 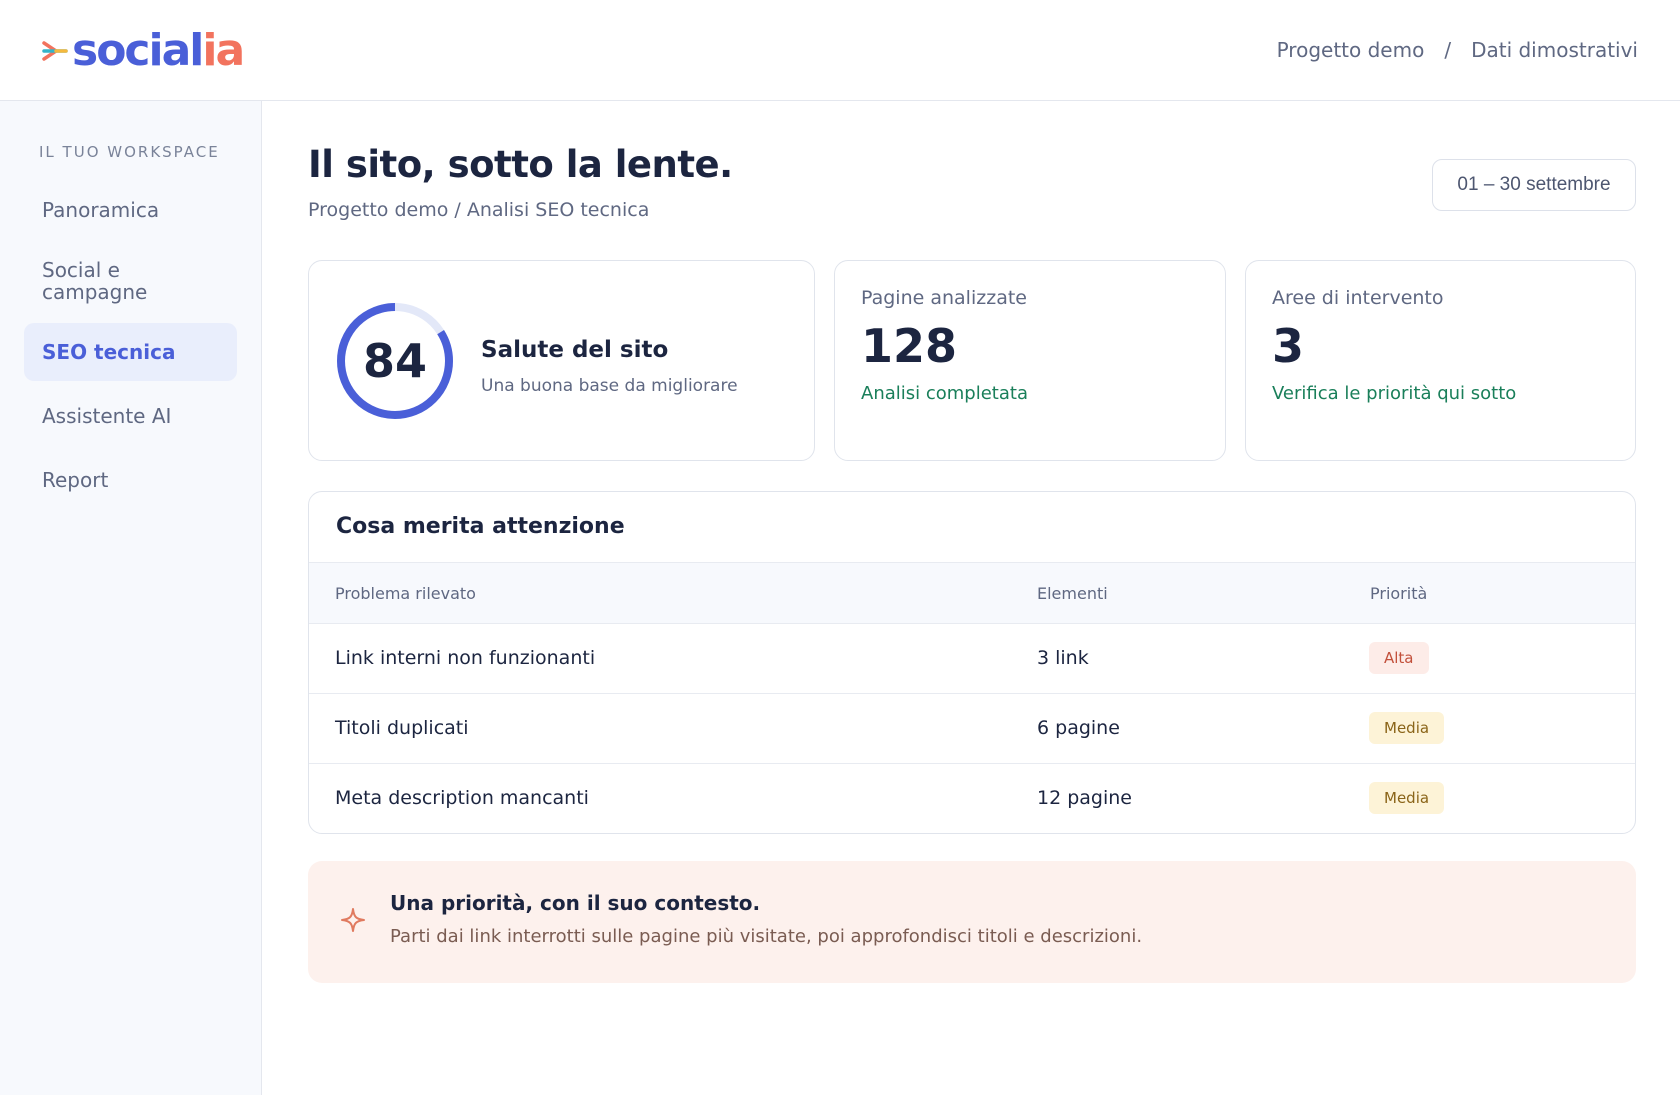 I want to click on health-title: Salute del sito, so click(x=575, y=350).